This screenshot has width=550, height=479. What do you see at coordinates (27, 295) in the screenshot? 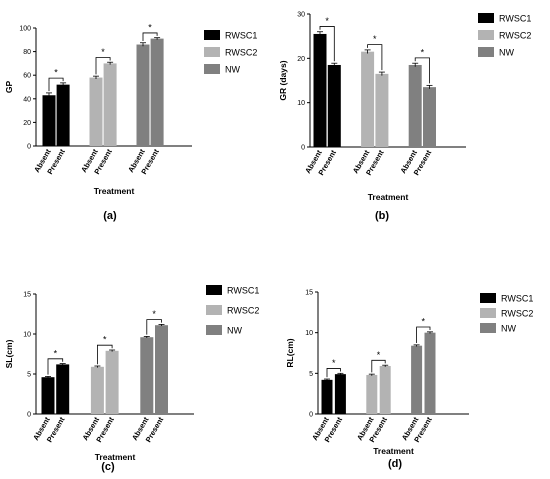
I see `panel-3-y-tick-label-3: 15` at bounding box center [27, 295].